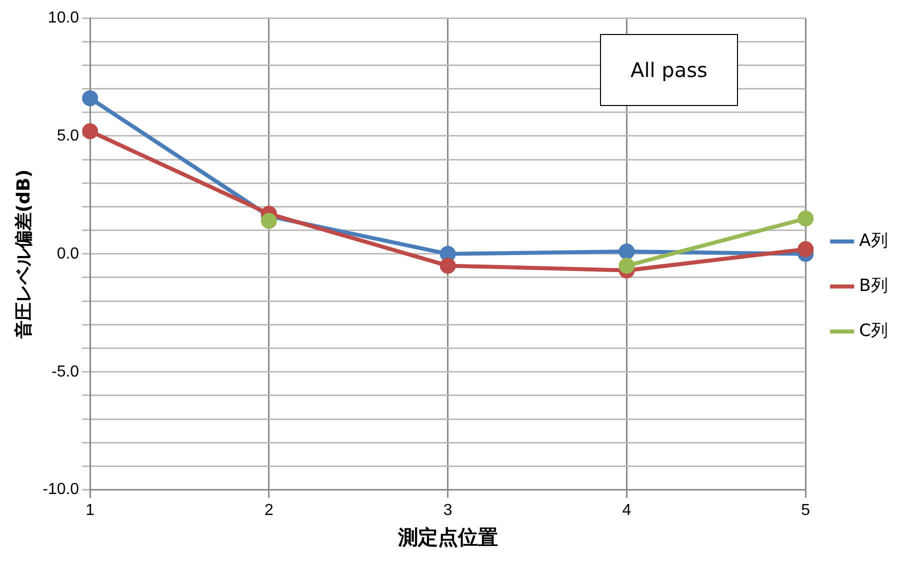  Describe the element at coordinates (68, 253) in the screenshot. I see `y-tick-label: 0.0` at that location.